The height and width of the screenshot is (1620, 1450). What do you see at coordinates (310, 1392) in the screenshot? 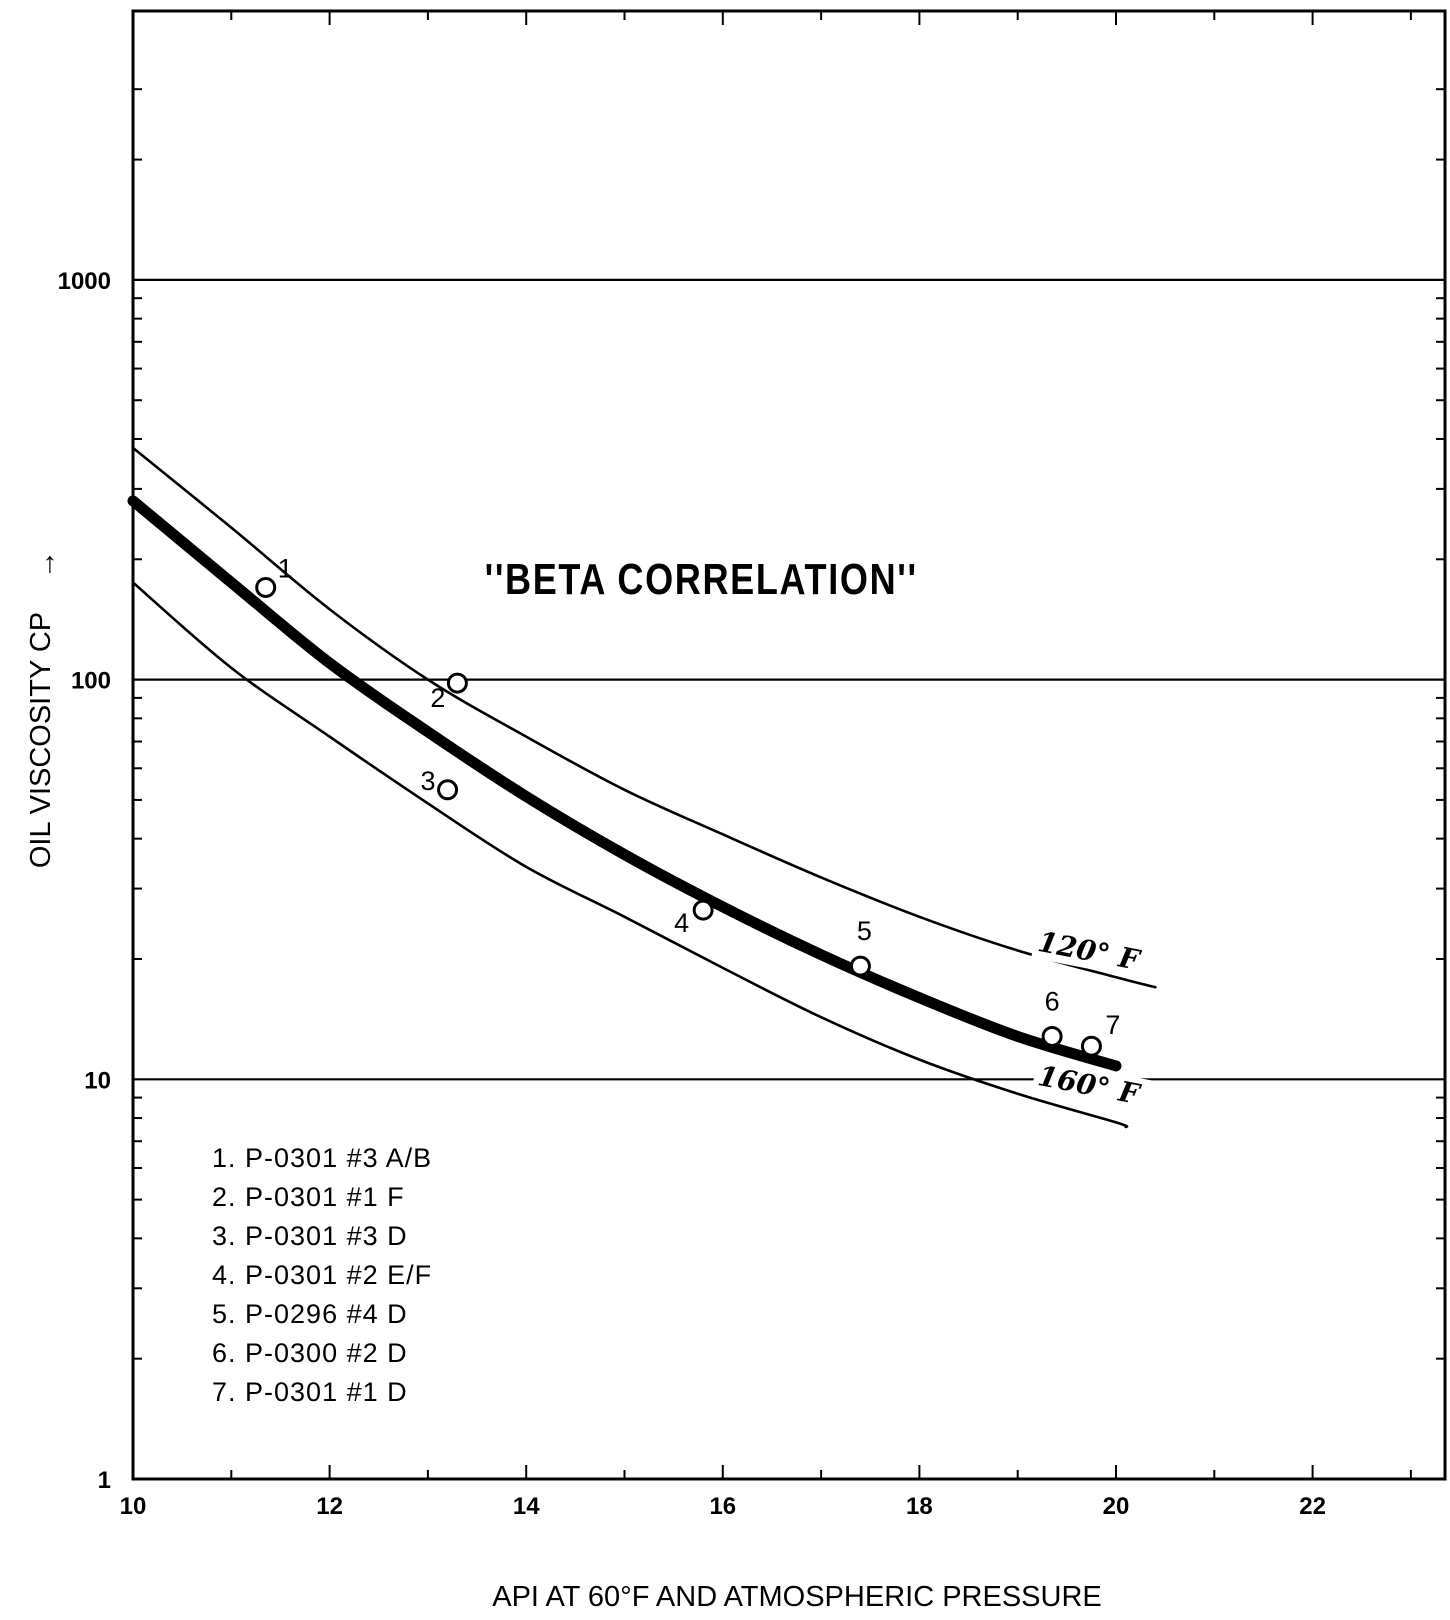
I see `legend-entry-7: 7. P-0301 #1 D` at bounding box center [310, 1392].